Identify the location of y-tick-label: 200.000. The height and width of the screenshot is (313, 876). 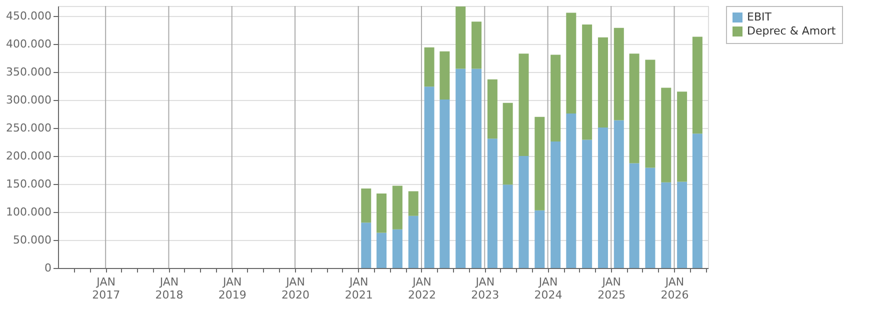
(29, 156).